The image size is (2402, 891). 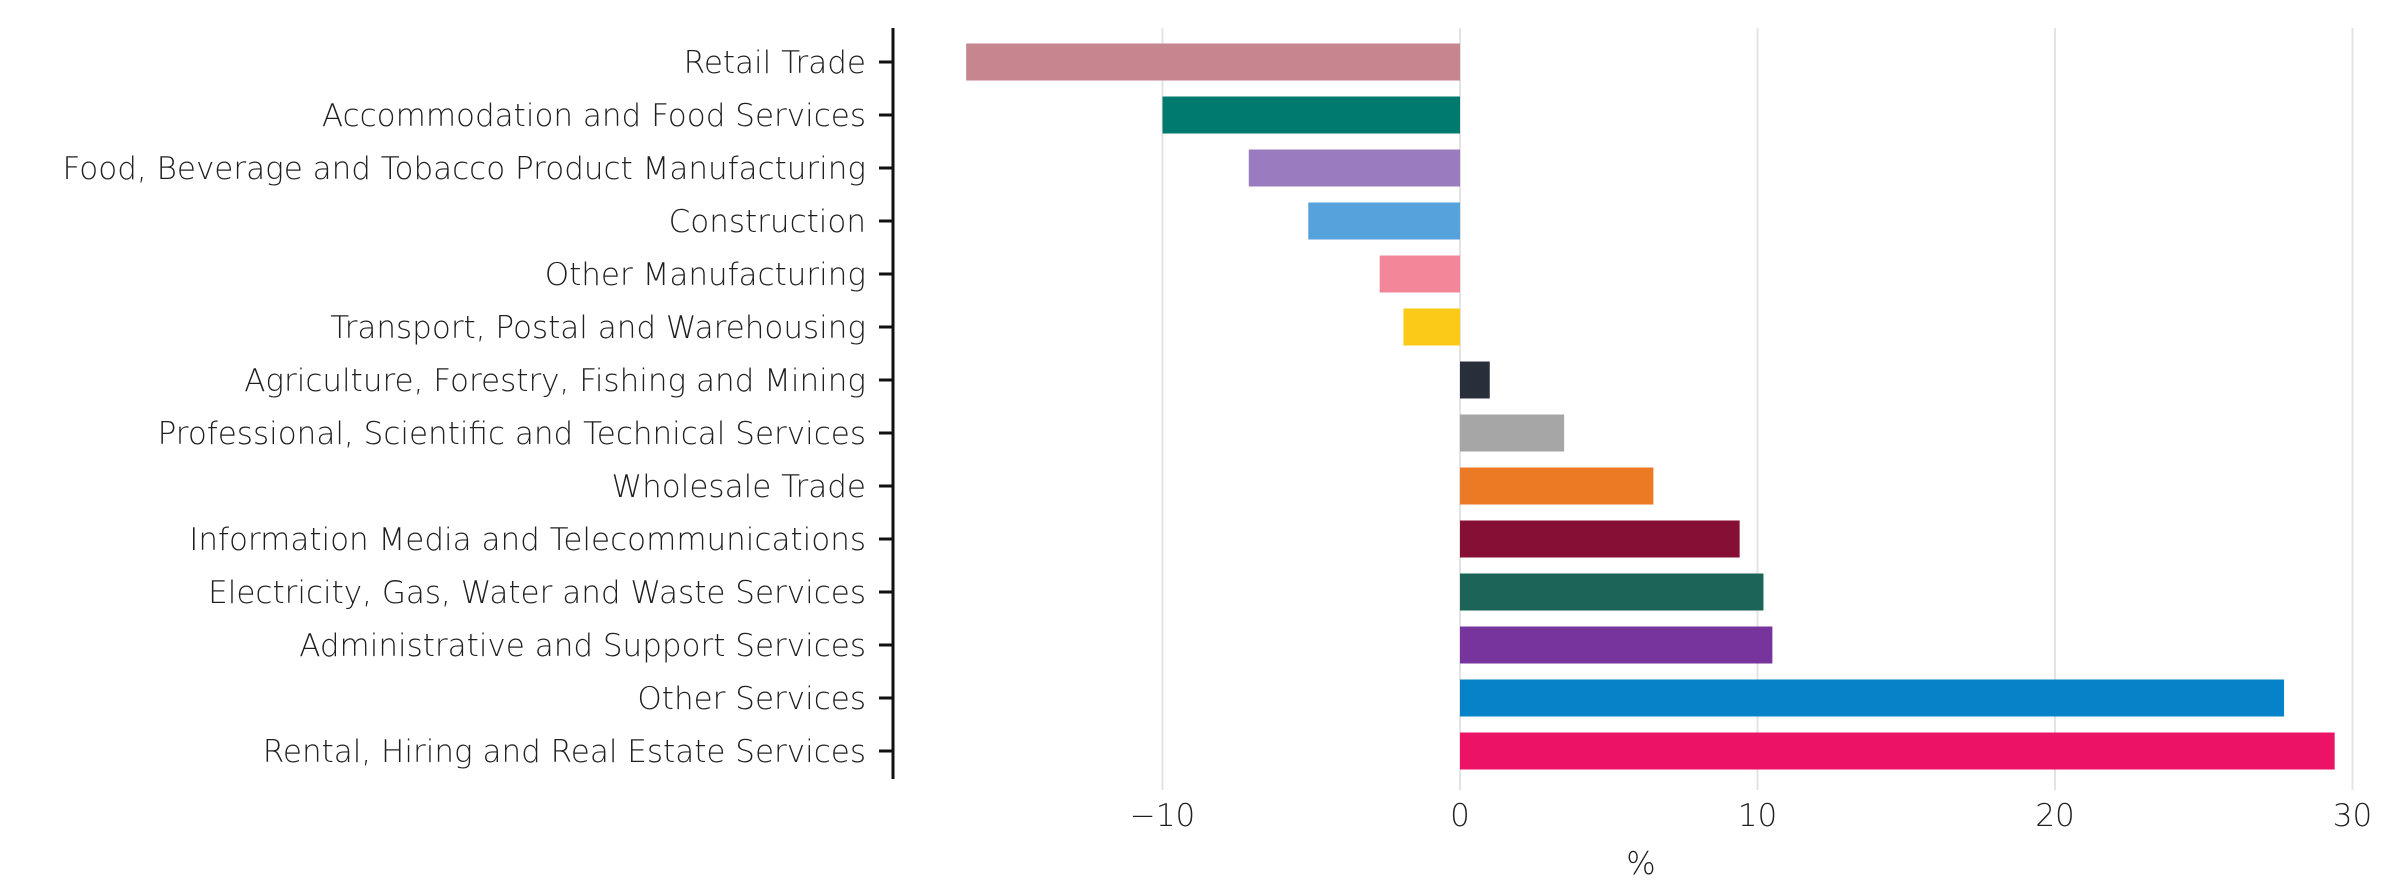 What do you see at coordinates (767, 222) in the screenshot?
I see `category-label: Construction` at bounding box center [767, 222].